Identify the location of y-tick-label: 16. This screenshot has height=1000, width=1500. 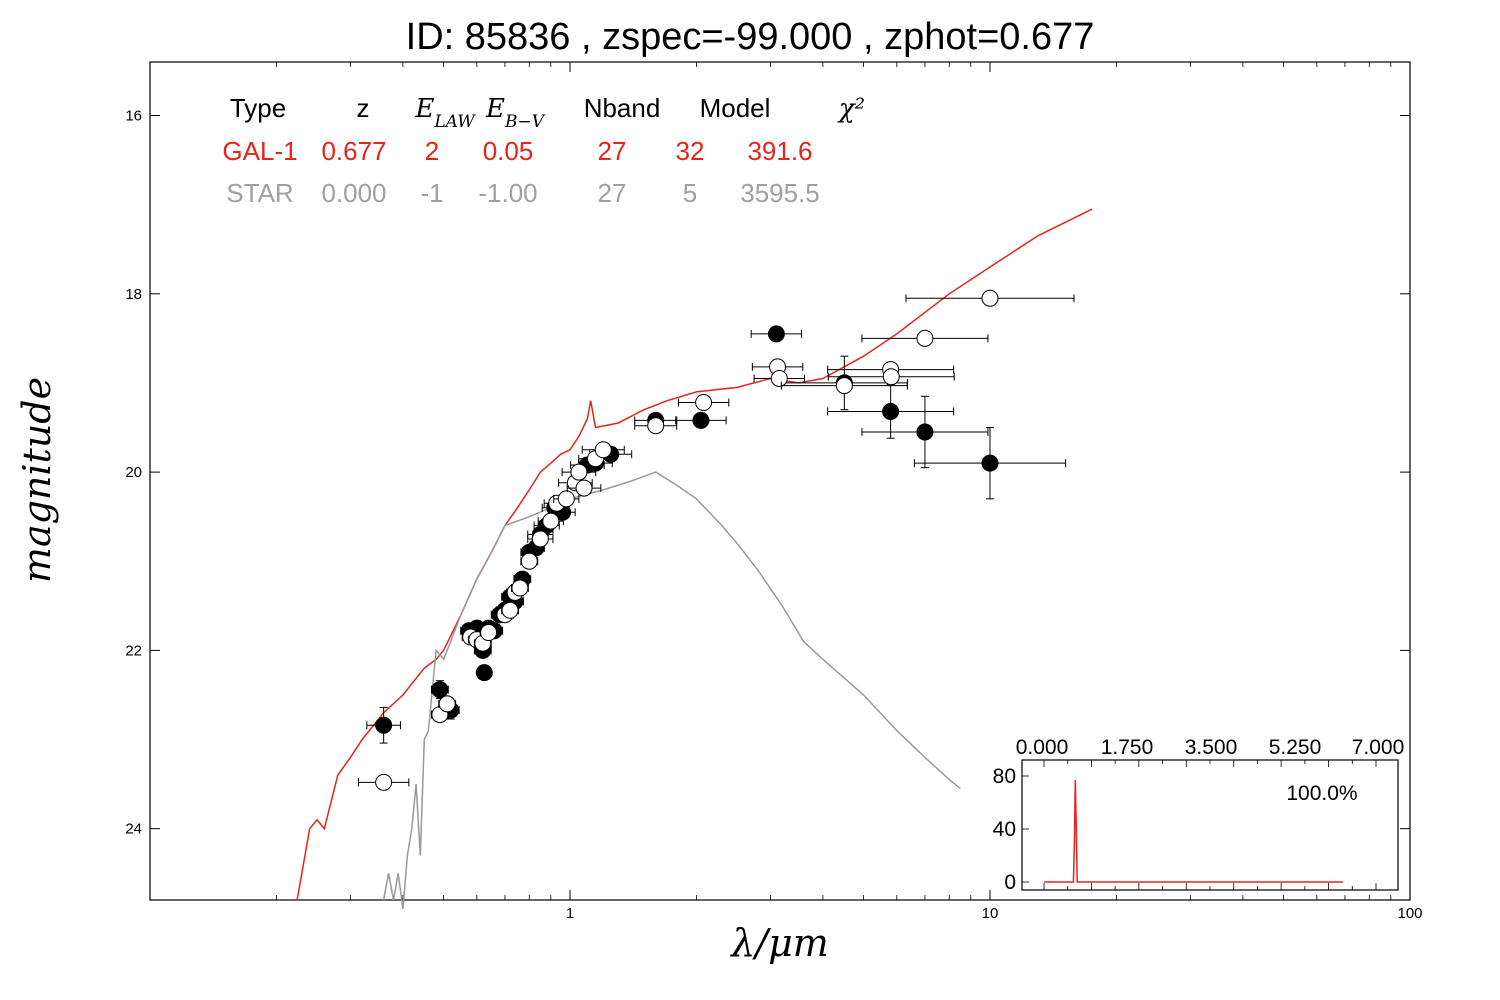
(133, 115).